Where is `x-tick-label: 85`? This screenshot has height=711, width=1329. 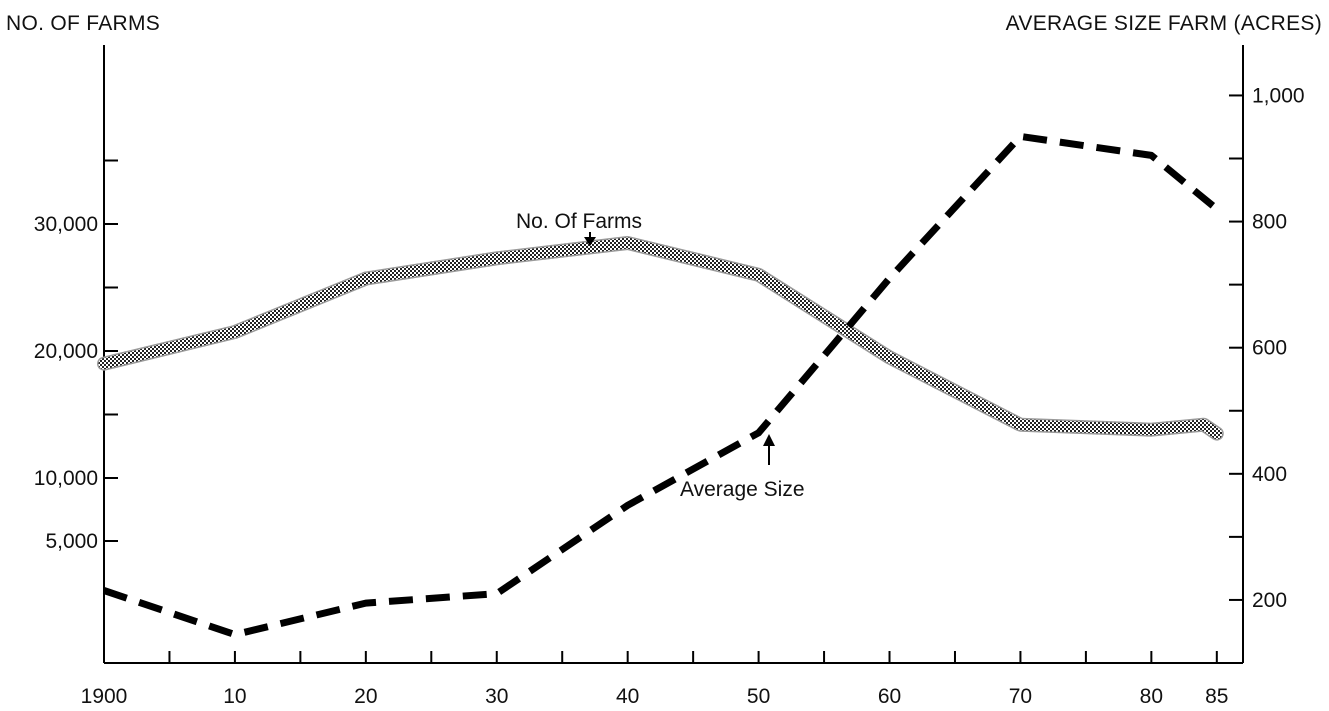 x-tick-label: 85 is located at coordinates (1216, 696).